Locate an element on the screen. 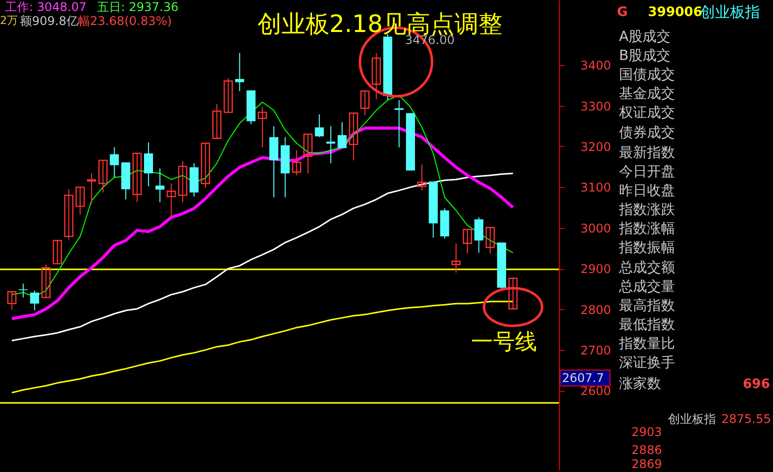  annotation: 工作: 3048.07 is located at coordinates (45, 7).